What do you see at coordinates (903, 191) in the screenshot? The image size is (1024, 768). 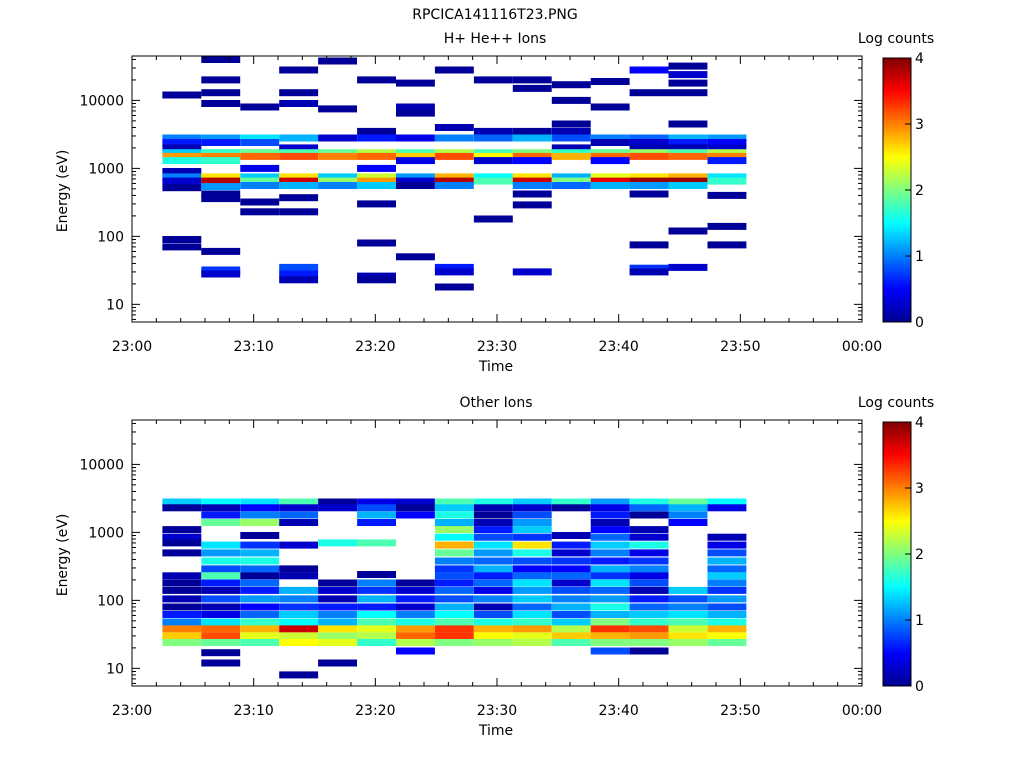 I see `panel1-colorbar: 0 1 2 3 4` at bounding box center [903, 191].